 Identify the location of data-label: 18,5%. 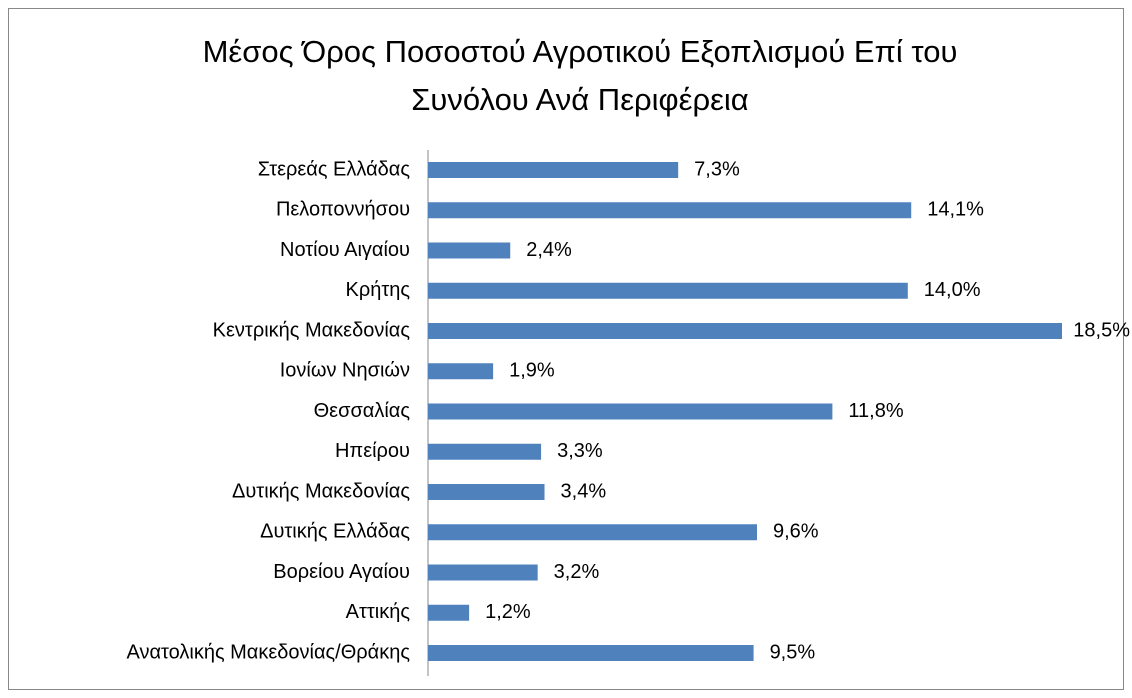
(1101, 330).